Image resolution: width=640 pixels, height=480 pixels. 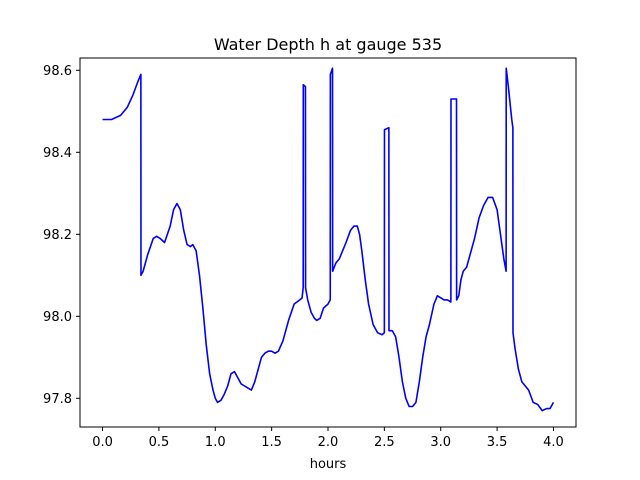 I want to click on y-tick-label: 97.8, so click(x=57, y=399).